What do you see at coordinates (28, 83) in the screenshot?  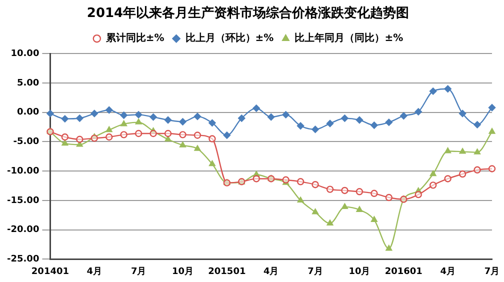 I see `y-tick-label: 5.00` at bounding box center [28, 83].